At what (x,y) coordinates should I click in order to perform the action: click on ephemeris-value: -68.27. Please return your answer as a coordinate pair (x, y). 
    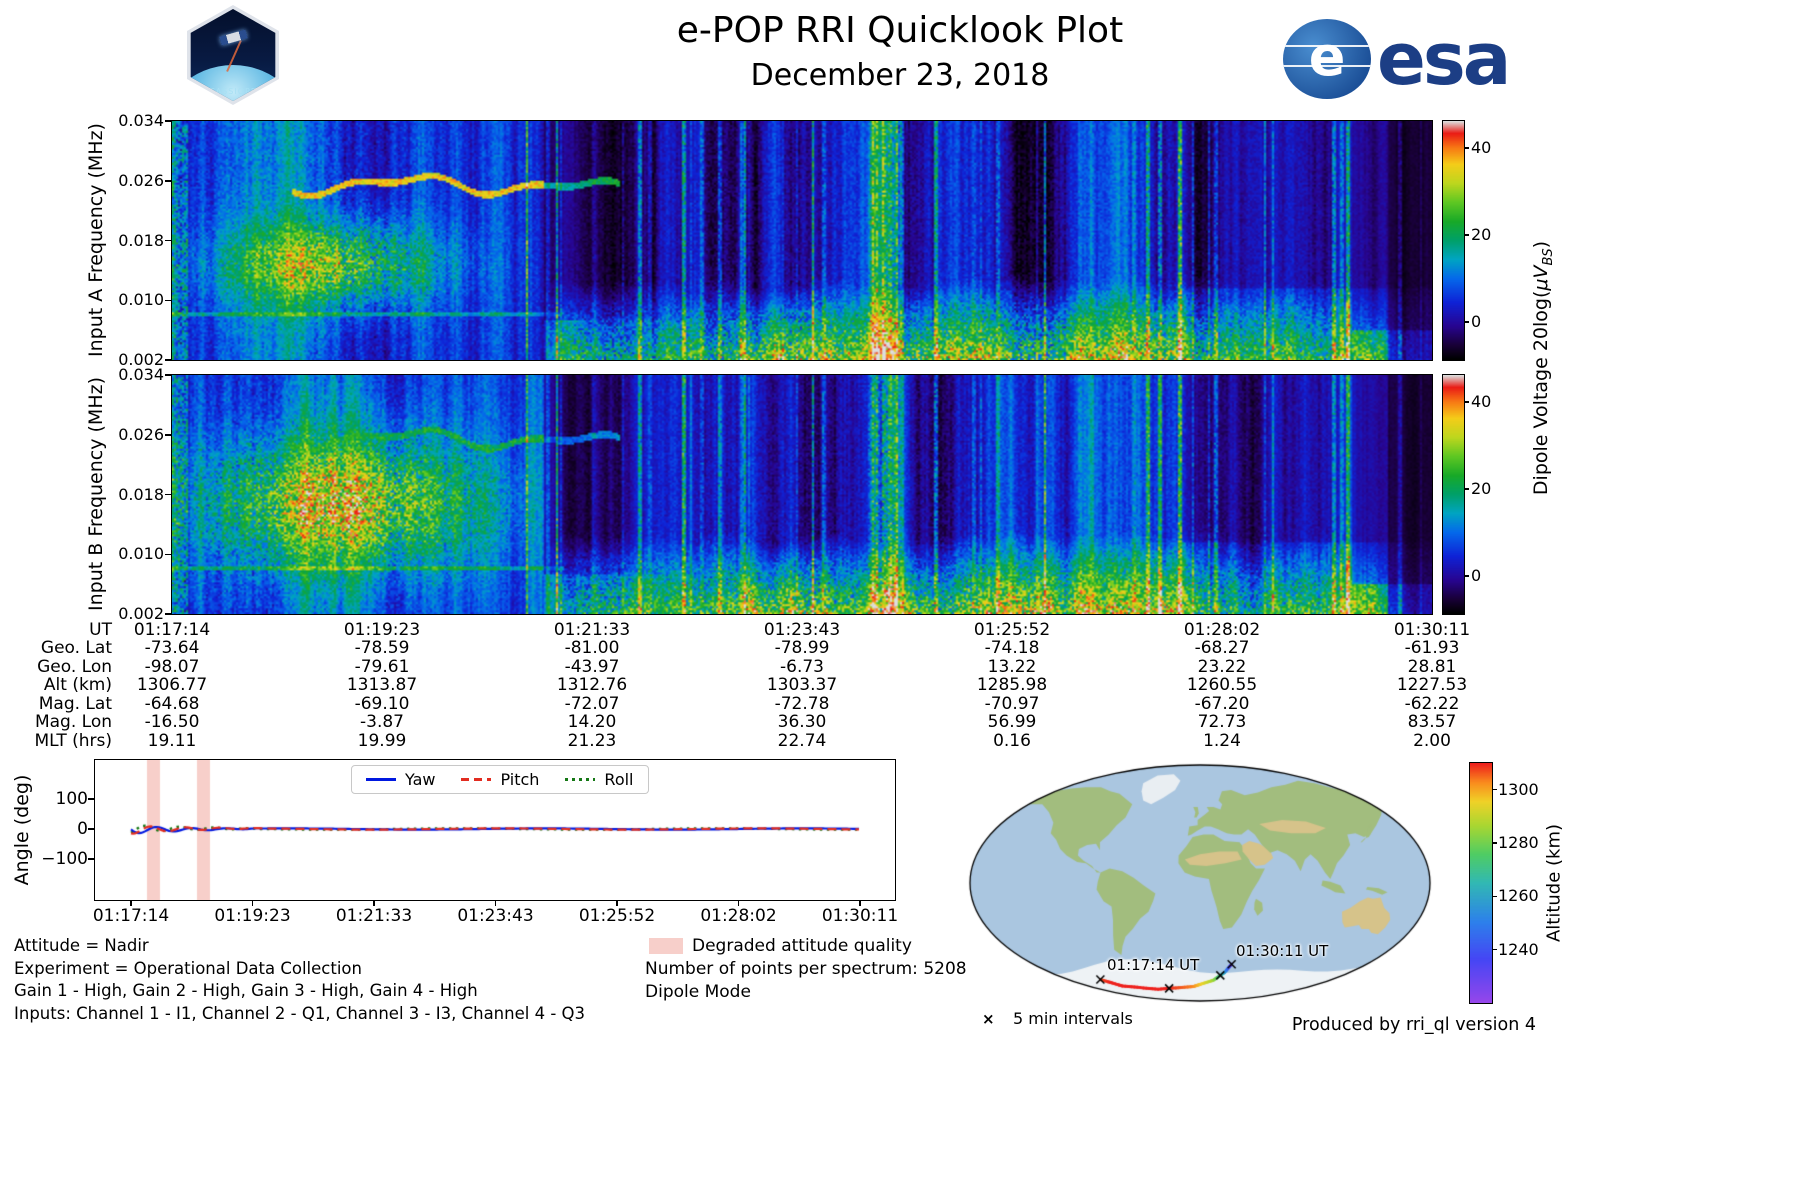
    Looking at the image, I should click on (1222, 648).